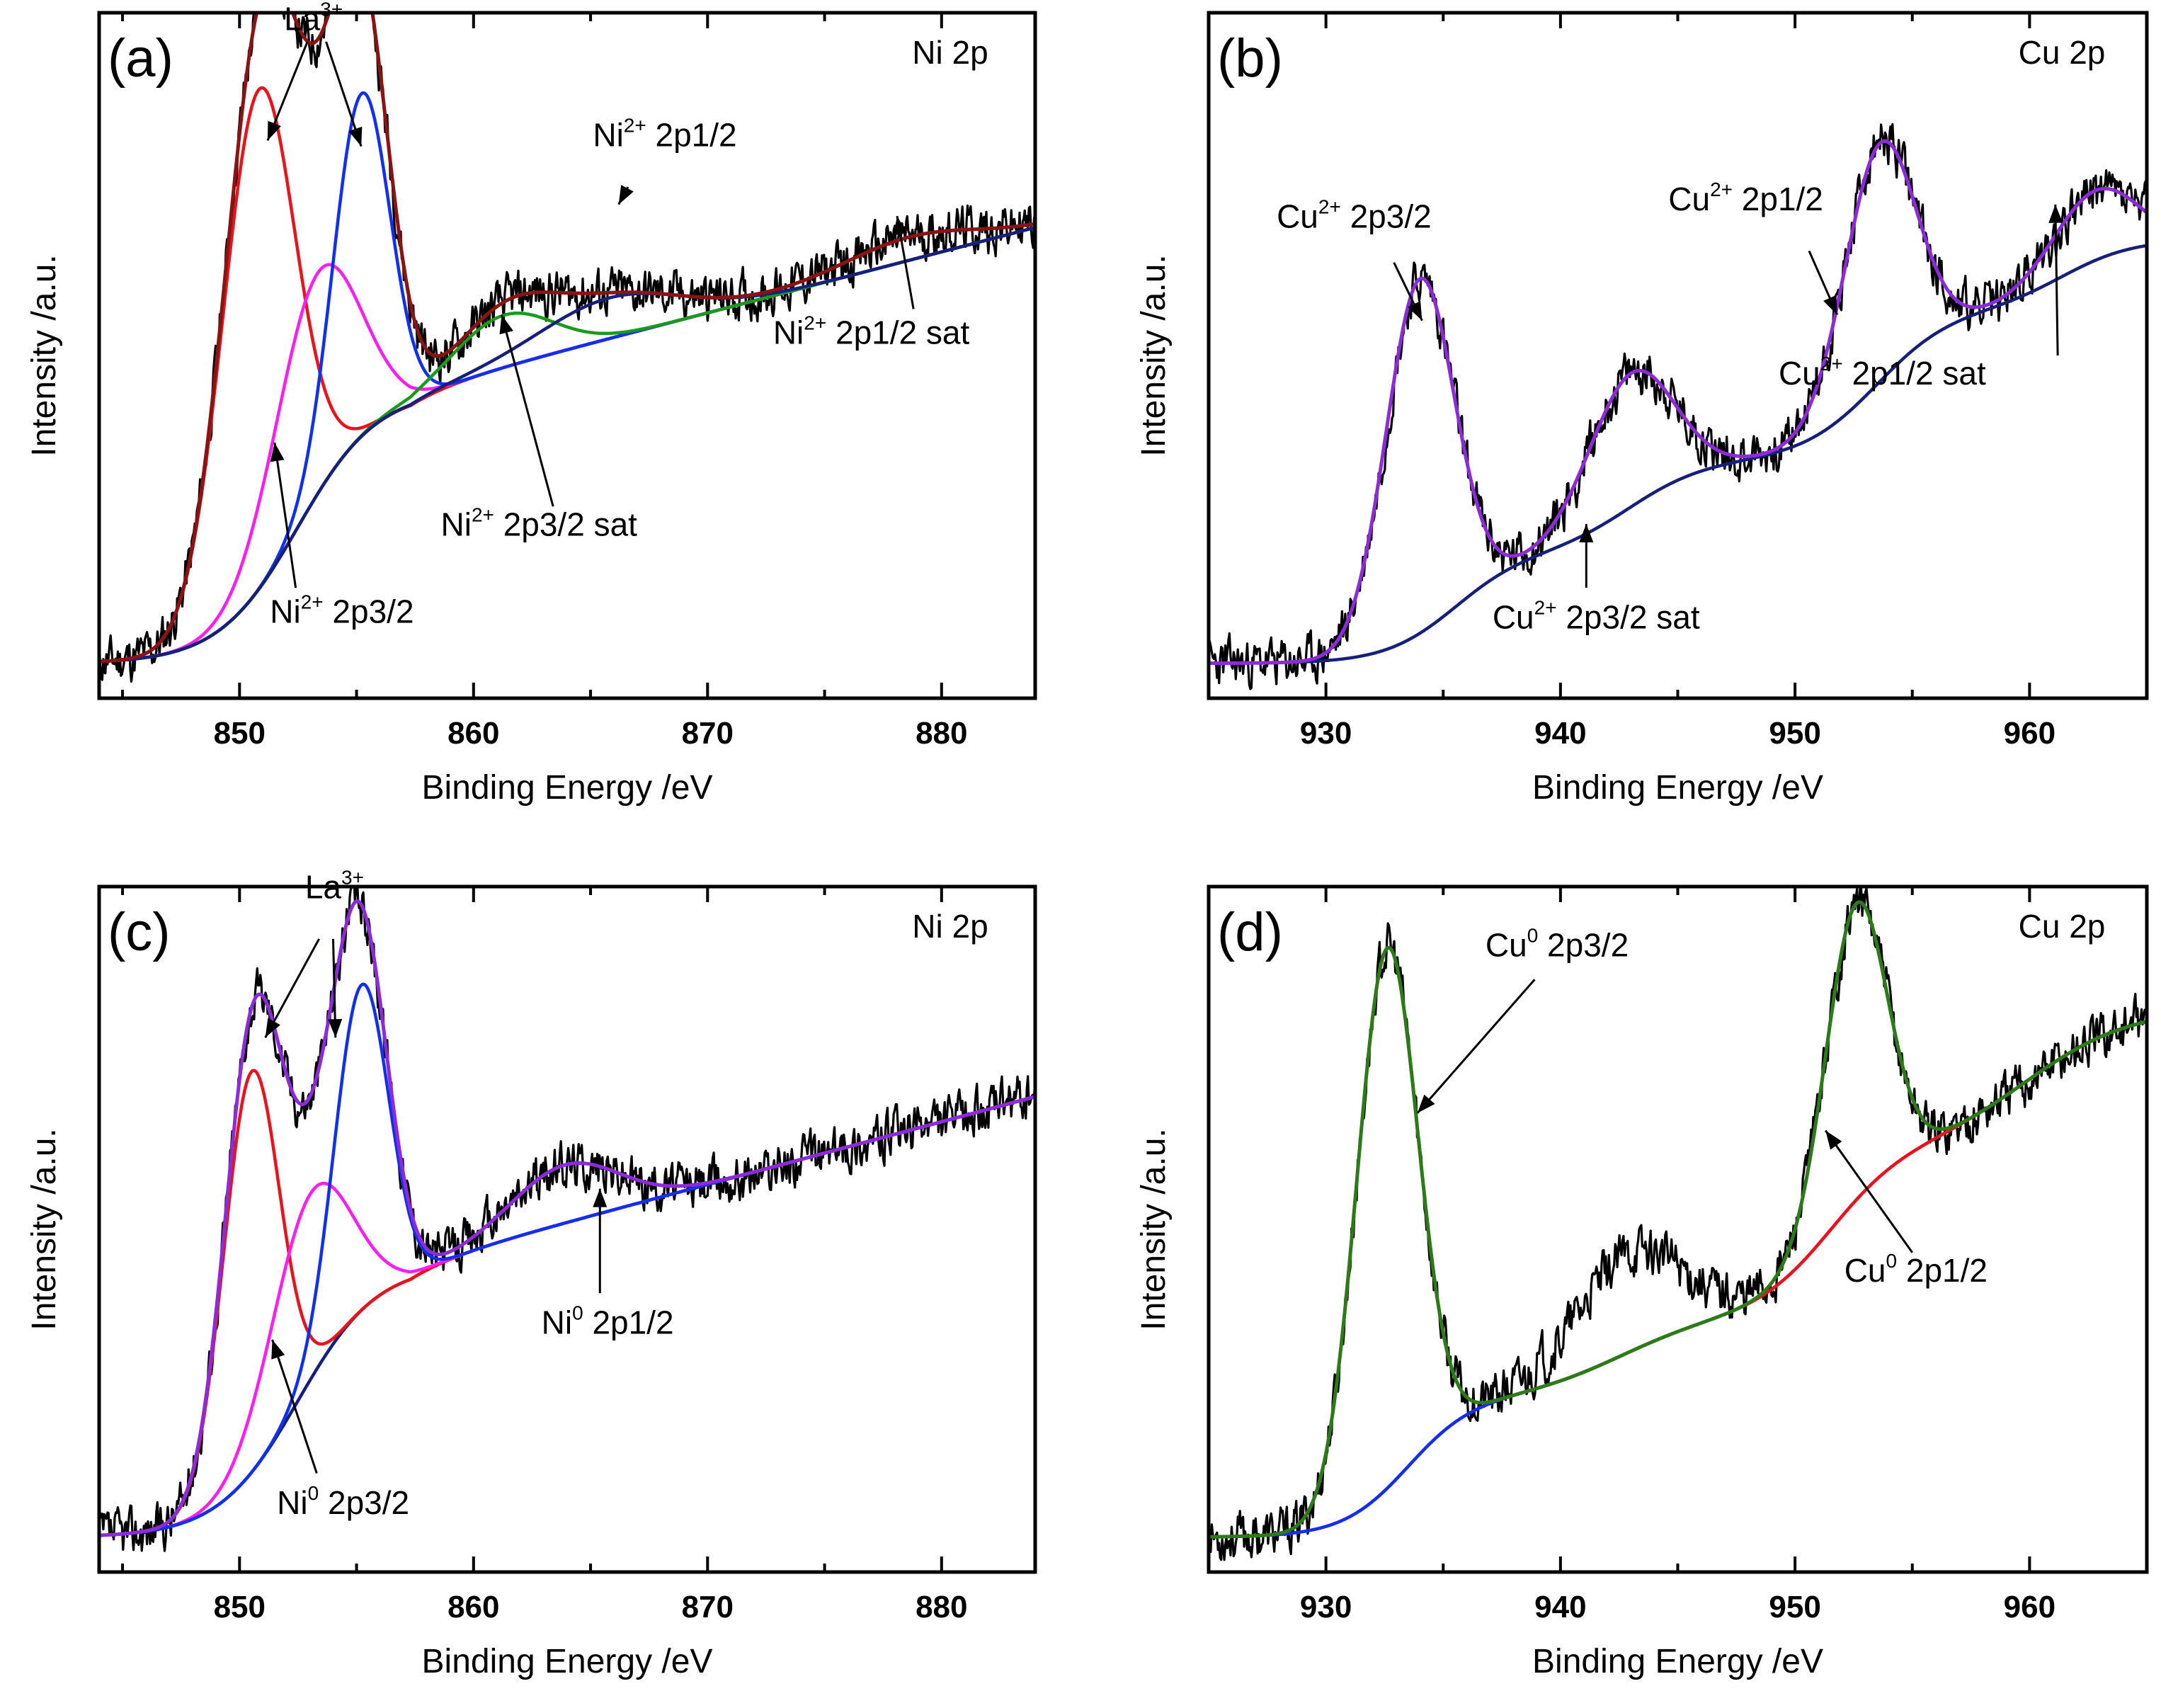 The image size is (2161, 1708). What do you see at coordinates (313, 19) in the screenshot?
I see `annotation-a-0: La3+` at bounding box center [313, 19].